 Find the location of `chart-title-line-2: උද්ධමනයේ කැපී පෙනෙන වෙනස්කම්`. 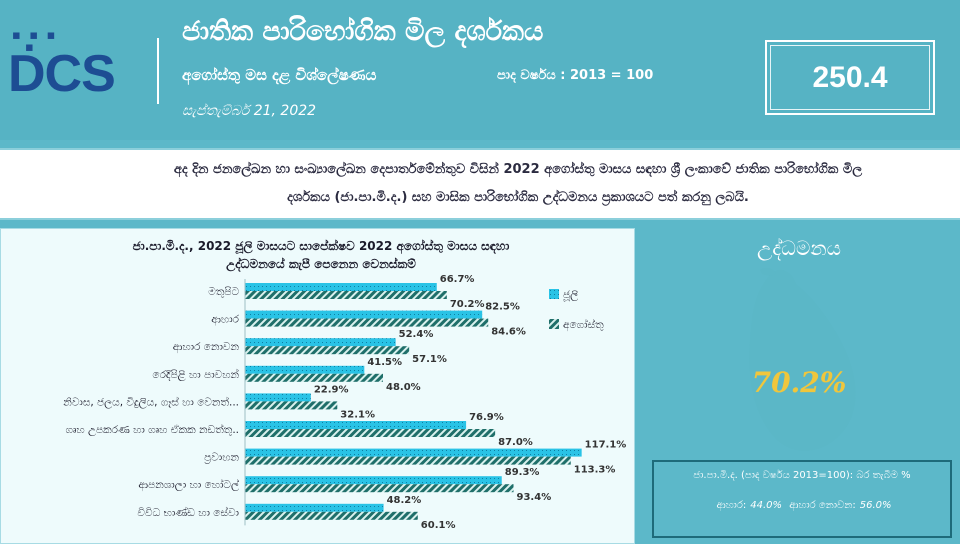

chart-title-line-2: උද්ධමනයේ කැපී පෙනෙන වෙනස්කම් is located at coordinates (321, 264).